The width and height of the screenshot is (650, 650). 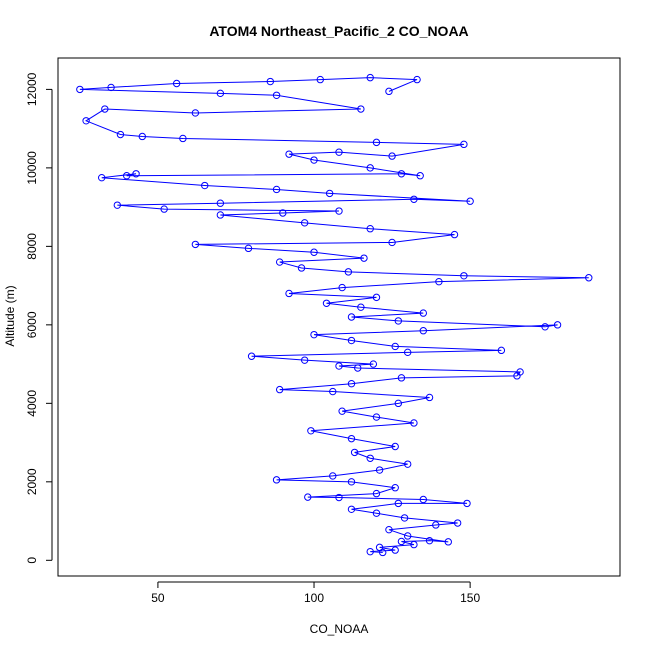 I want to click on chart-title: ATOM4 Northeast_Pacific_2 CO_NOAA, so click(x=338, y=31).